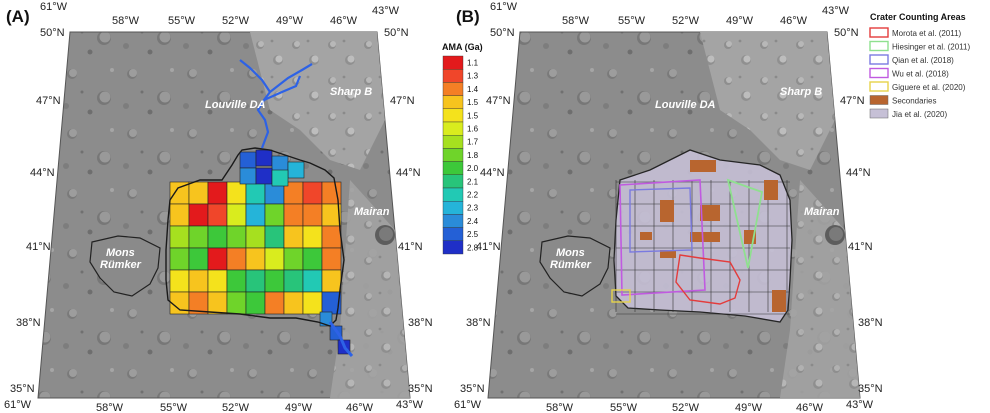 Image resolution: width=990 pixels, height=413 pixels. I want to click on svg-text: 49°W, so click(749, 407).